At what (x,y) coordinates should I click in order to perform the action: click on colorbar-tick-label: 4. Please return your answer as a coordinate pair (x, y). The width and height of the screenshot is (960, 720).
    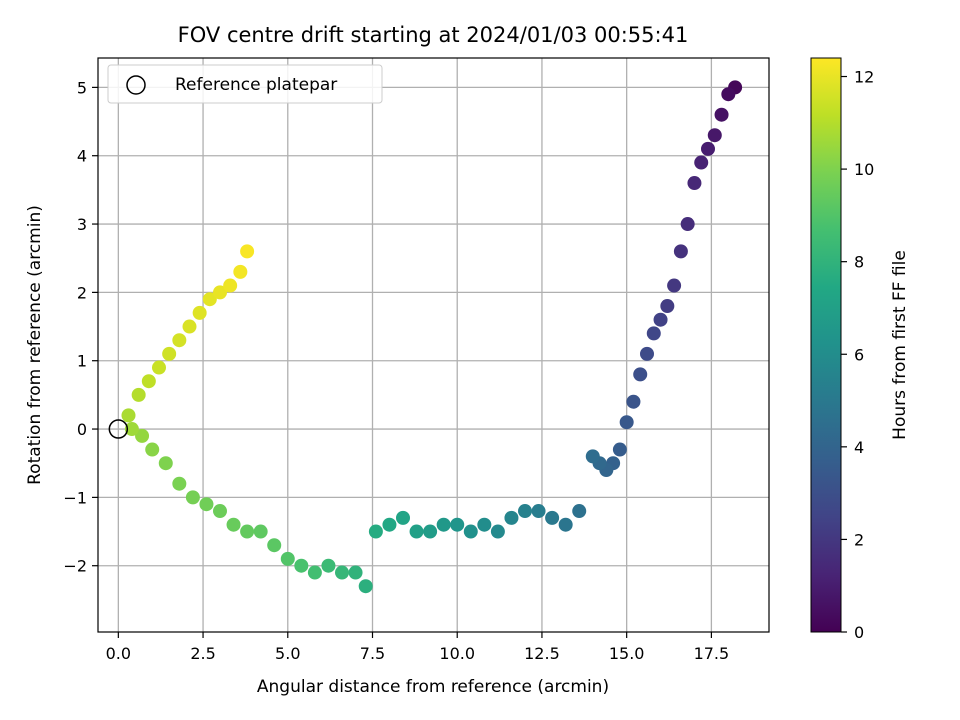
    Looking at the image, I should click on (859, 447).